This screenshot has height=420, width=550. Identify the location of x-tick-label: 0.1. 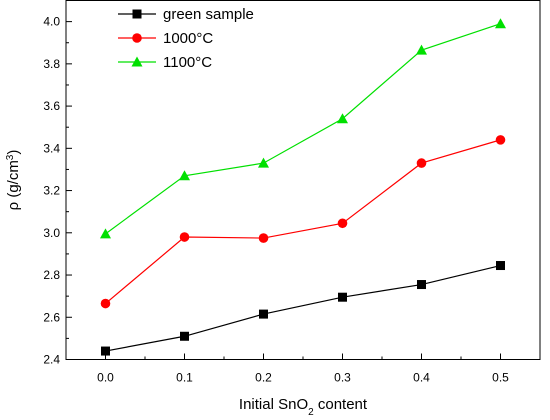
(184, 378).